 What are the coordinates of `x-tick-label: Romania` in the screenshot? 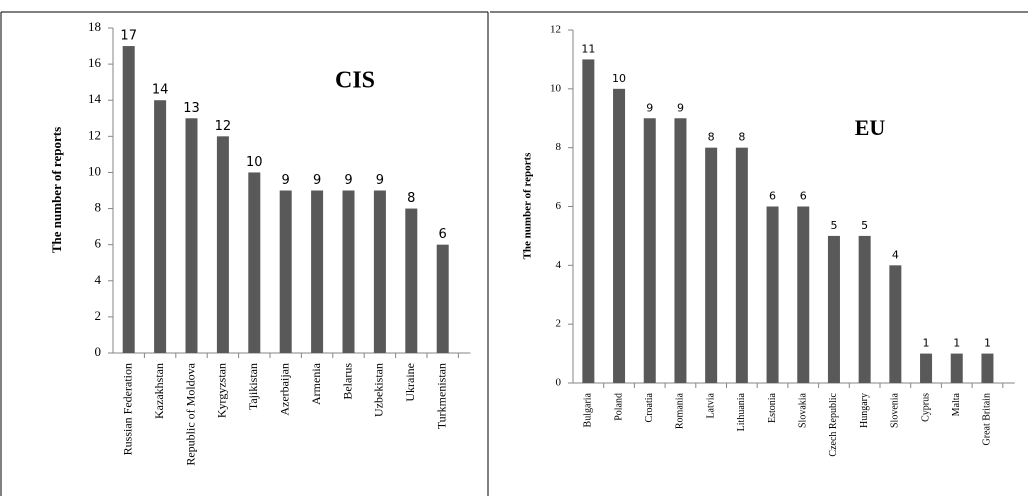 It's located at (680, 410).